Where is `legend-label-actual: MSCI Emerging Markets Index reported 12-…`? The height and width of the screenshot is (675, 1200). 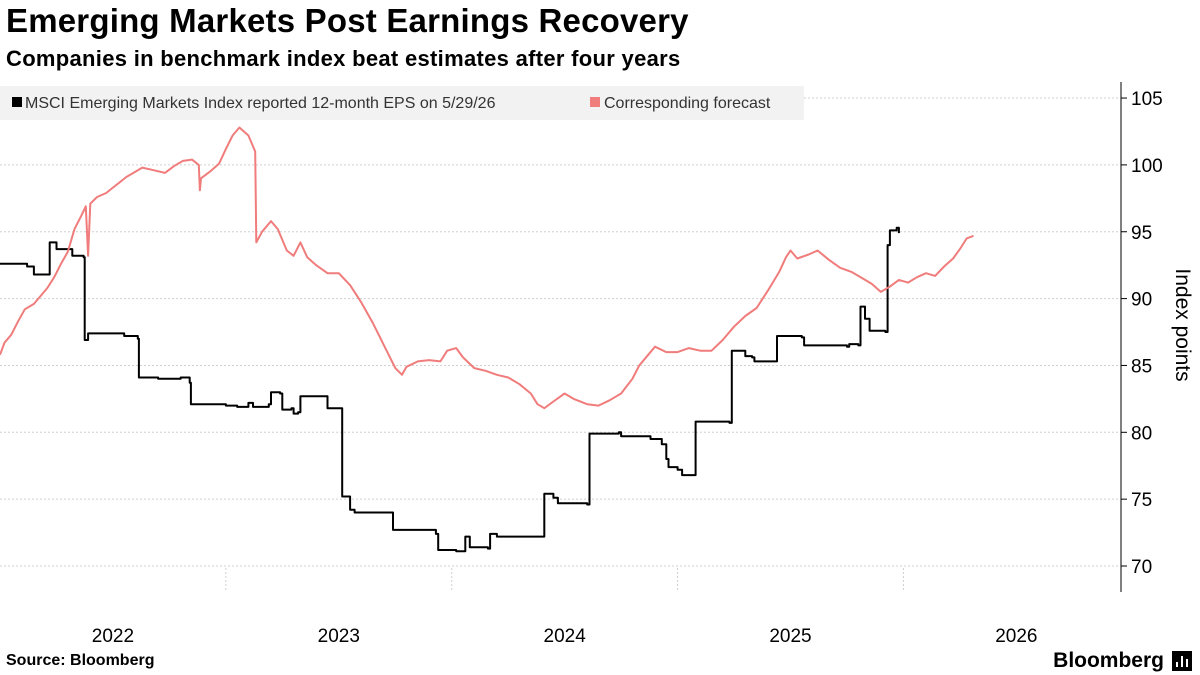
legend-label-actual: MSCI Emerging Markets Index reported 12-… is located at coordinates (260, 103).